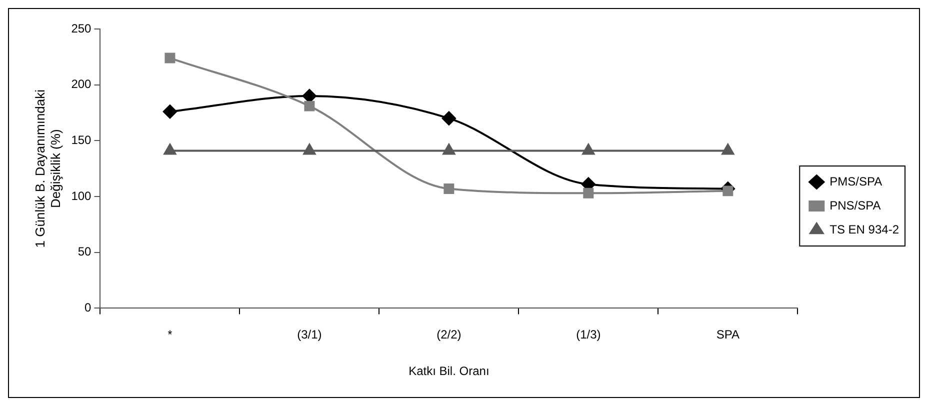 This screenshot has height=406, width=928. What do you see at coordinates (81, 84) in the screenshot?
I see `y-tick-label: 200` at bounding box center [81, 84].